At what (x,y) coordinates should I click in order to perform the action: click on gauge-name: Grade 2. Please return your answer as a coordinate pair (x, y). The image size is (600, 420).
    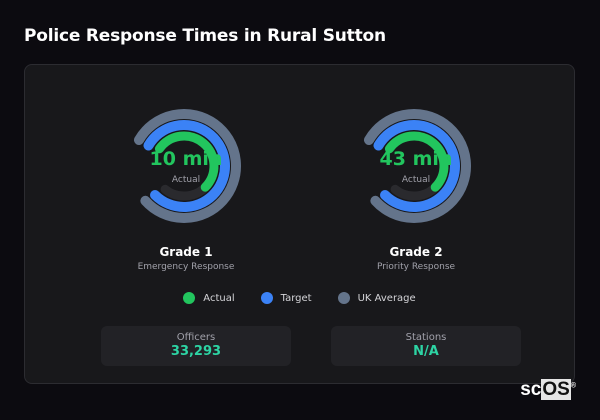
    Looking at the image, I should click on (416, 252).